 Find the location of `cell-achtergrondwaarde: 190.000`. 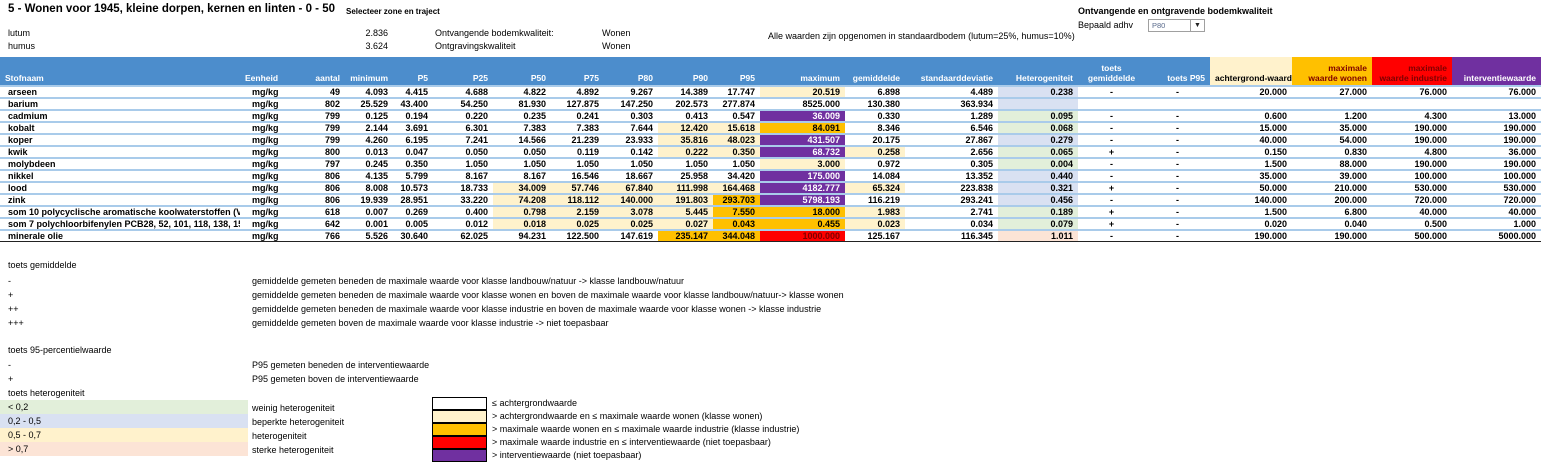

cell-achtergrondwaarde: 190.000 is located at coordinates (1251, 236).